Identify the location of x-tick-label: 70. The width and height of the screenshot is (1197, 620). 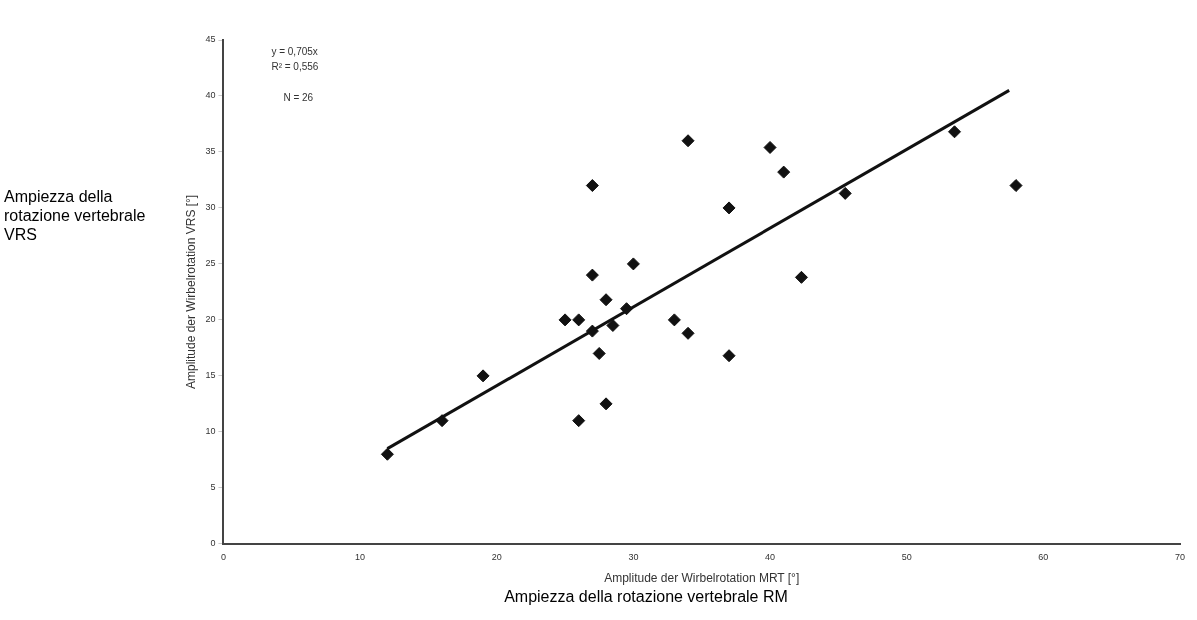
(1180, 556).